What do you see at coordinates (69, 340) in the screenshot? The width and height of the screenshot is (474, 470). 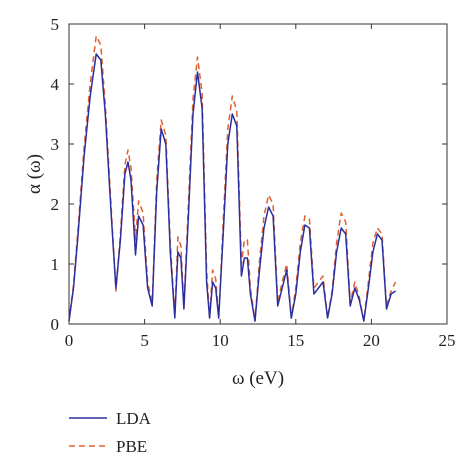 I see `x-tick-label: 0` at bounding box center [69, 340].